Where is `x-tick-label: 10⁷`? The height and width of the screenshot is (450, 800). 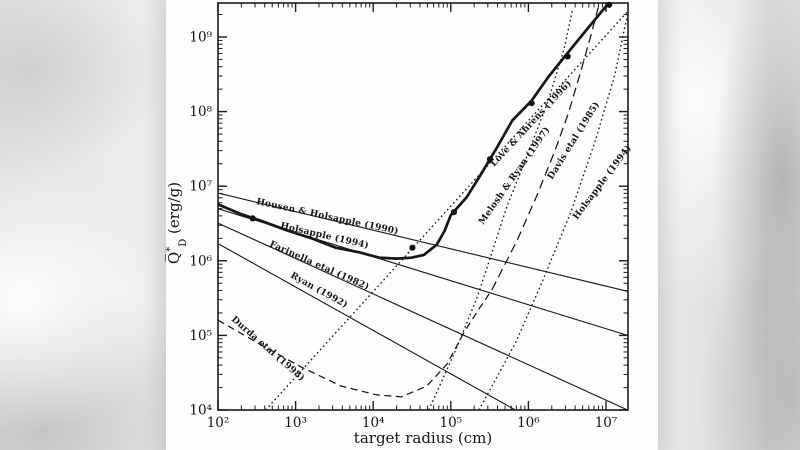 x-tick-label: 10⁷ is located at coordinates (606, 423).